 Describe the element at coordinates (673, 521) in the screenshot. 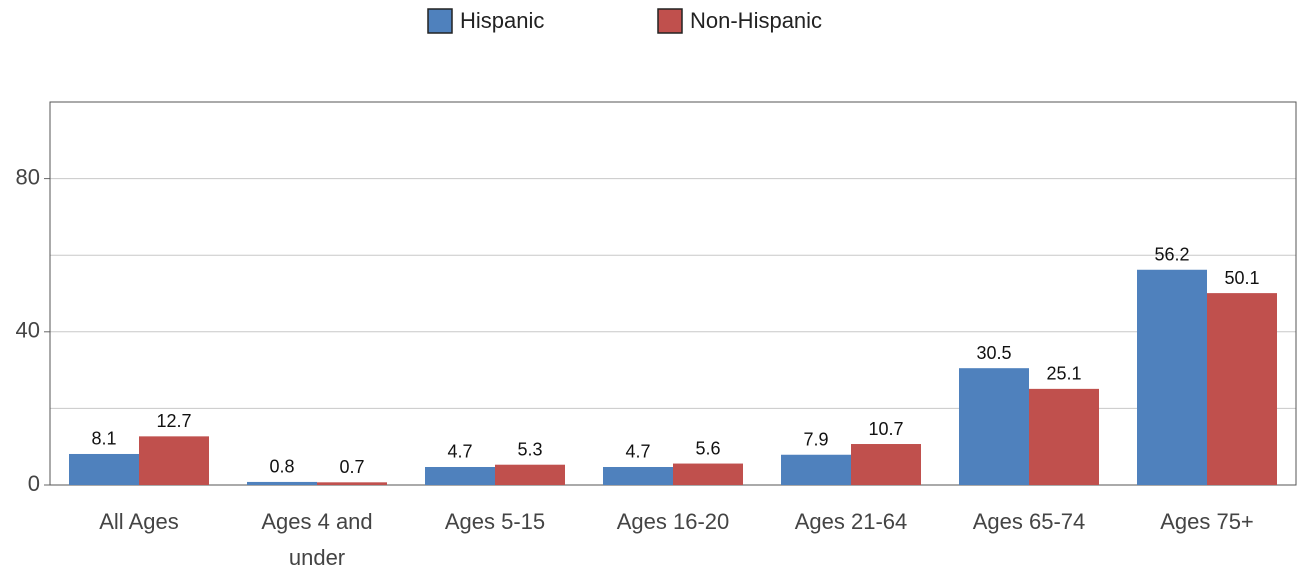

I see `x-tick-label: Ages 16-20` at that location.